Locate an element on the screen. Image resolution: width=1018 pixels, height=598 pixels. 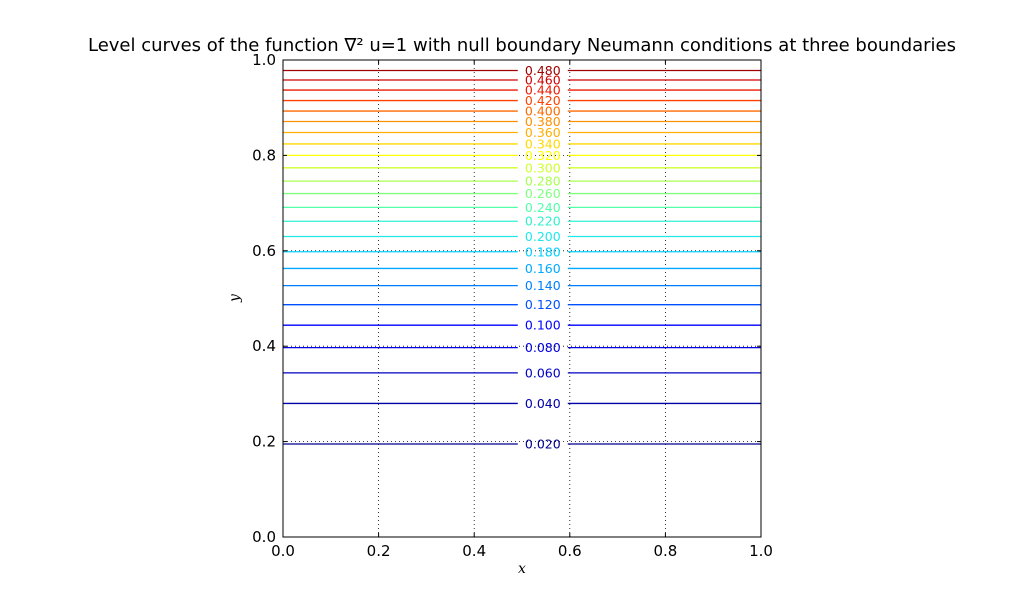
contour-label: 0.320 is located at coordinates (543, 155).